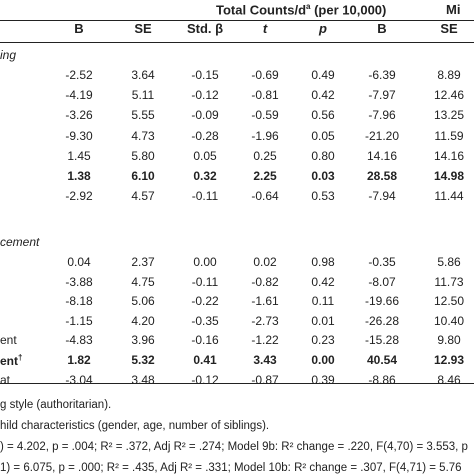 This screenshot has height=474, width=474. Describe the element at coordinates (205, 340) in the screenshot. I see `table-cell: -0.16` at that location.